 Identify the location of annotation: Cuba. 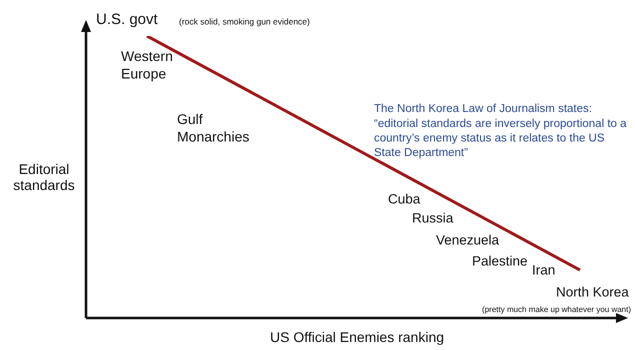
(404, 199).